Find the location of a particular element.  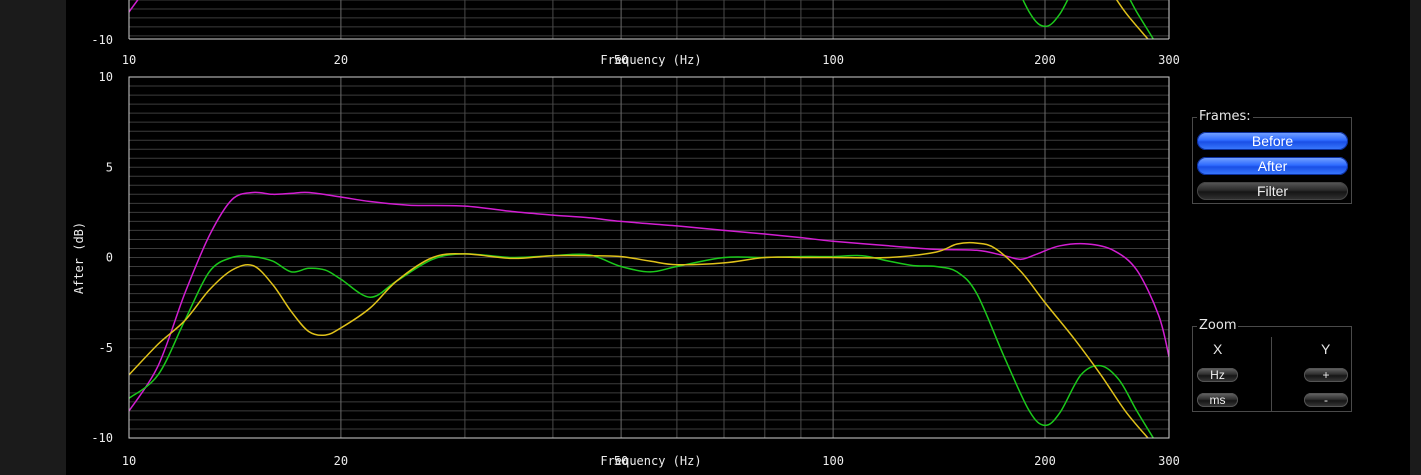

y-tick-label: -10 is located at coordinates (102, 438).